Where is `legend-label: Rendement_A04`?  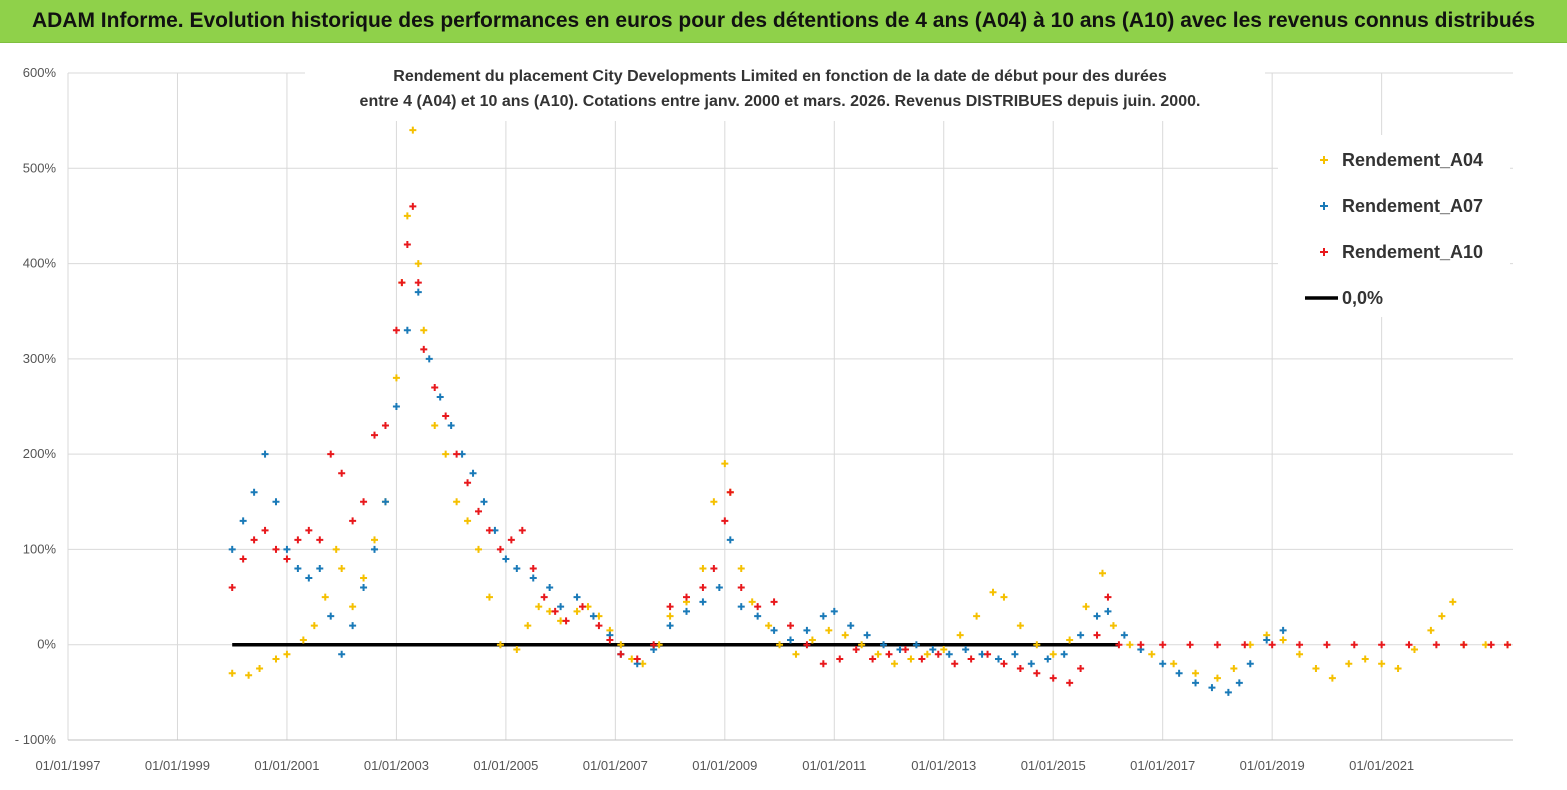
legend-label: Rendement_A04 is located at coordinates (1412, 160).